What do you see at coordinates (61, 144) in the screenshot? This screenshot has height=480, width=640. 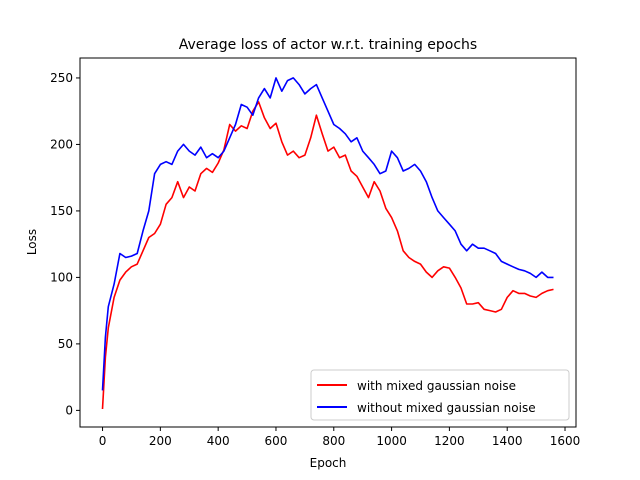 I see `y-tick-label: 200` at bounding box center [61, 144].